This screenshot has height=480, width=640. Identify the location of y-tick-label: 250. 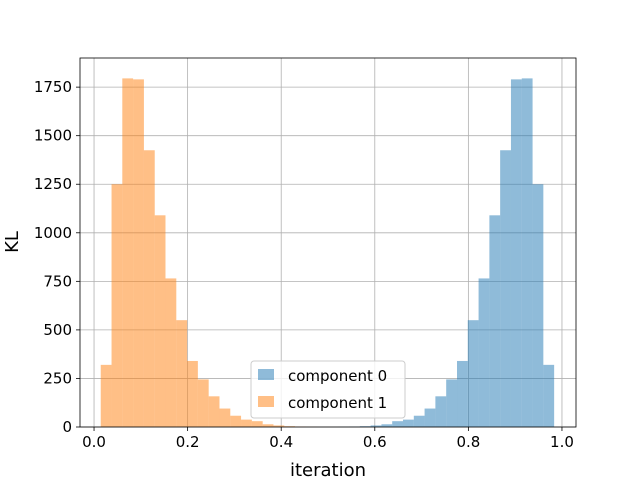
(57, 378).